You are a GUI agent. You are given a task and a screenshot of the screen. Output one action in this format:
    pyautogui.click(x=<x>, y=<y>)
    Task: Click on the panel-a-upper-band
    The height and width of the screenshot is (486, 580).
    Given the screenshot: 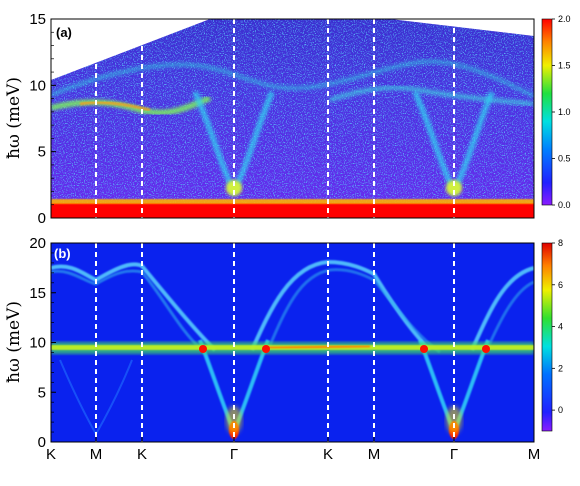 What is the action you would take?
    pyautogui.click(x=292, y=79)
    